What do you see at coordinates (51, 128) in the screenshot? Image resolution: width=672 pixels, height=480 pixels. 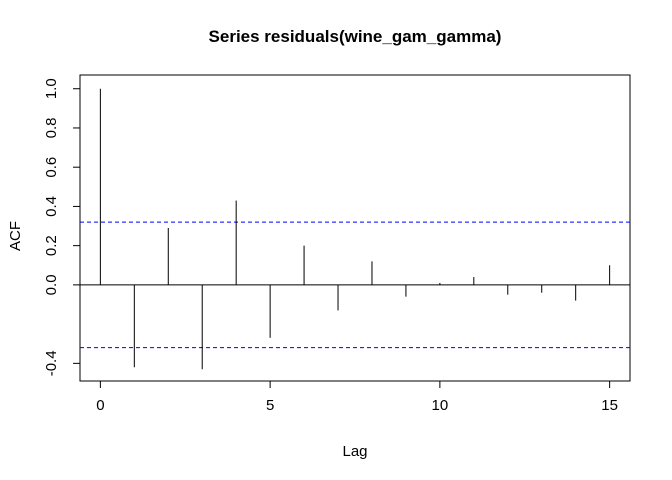 I see `y-tick-label: 0.8` at bounding box center [51, 128].